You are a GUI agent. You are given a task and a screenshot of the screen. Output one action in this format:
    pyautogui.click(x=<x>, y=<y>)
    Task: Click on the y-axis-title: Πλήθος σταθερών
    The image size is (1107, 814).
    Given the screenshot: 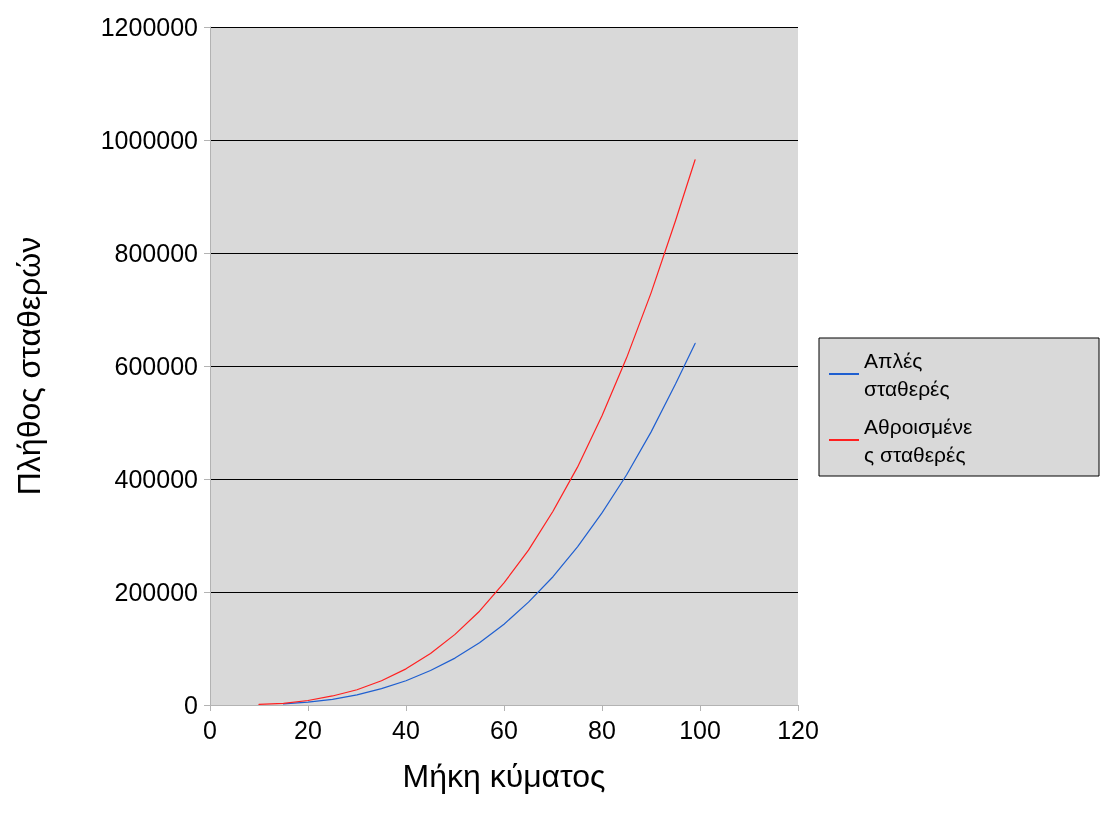 What is the action you would take?
    pyautogui.click(x=29, y=366)
    